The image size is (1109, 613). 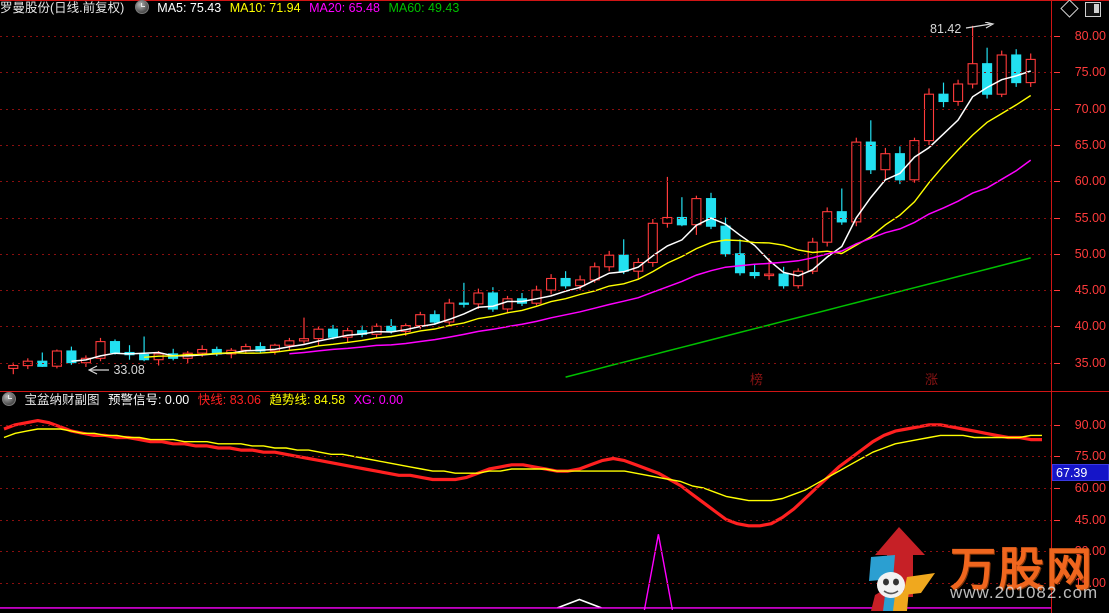 I want to click on series-趋势线, so click(x=522, y=465).